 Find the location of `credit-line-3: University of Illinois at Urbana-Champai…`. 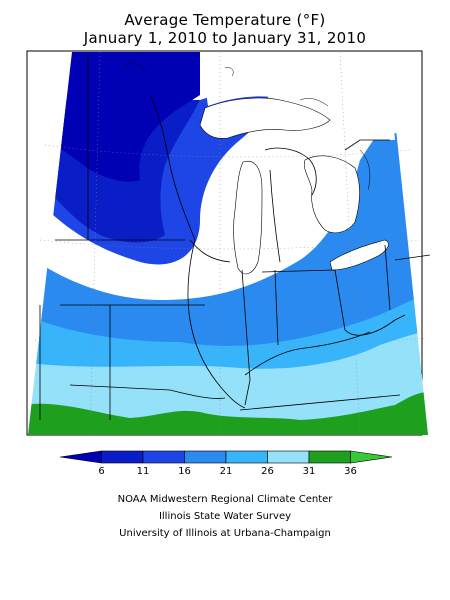

credit-line-3: University of Illinois at Urbana-Champai… is located at coordinates (225, 533).